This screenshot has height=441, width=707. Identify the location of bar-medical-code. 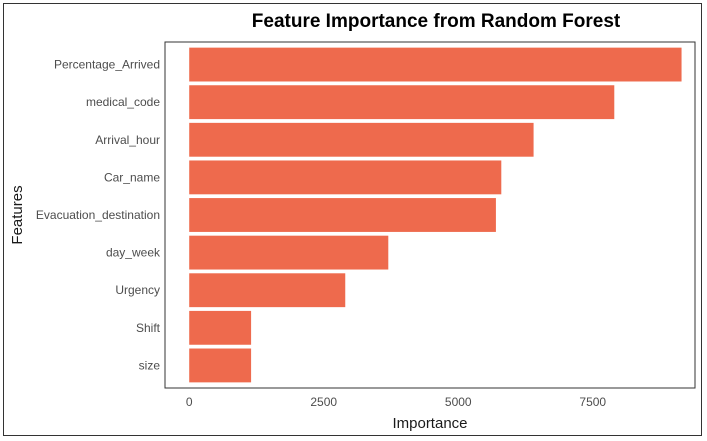
(401, 102).